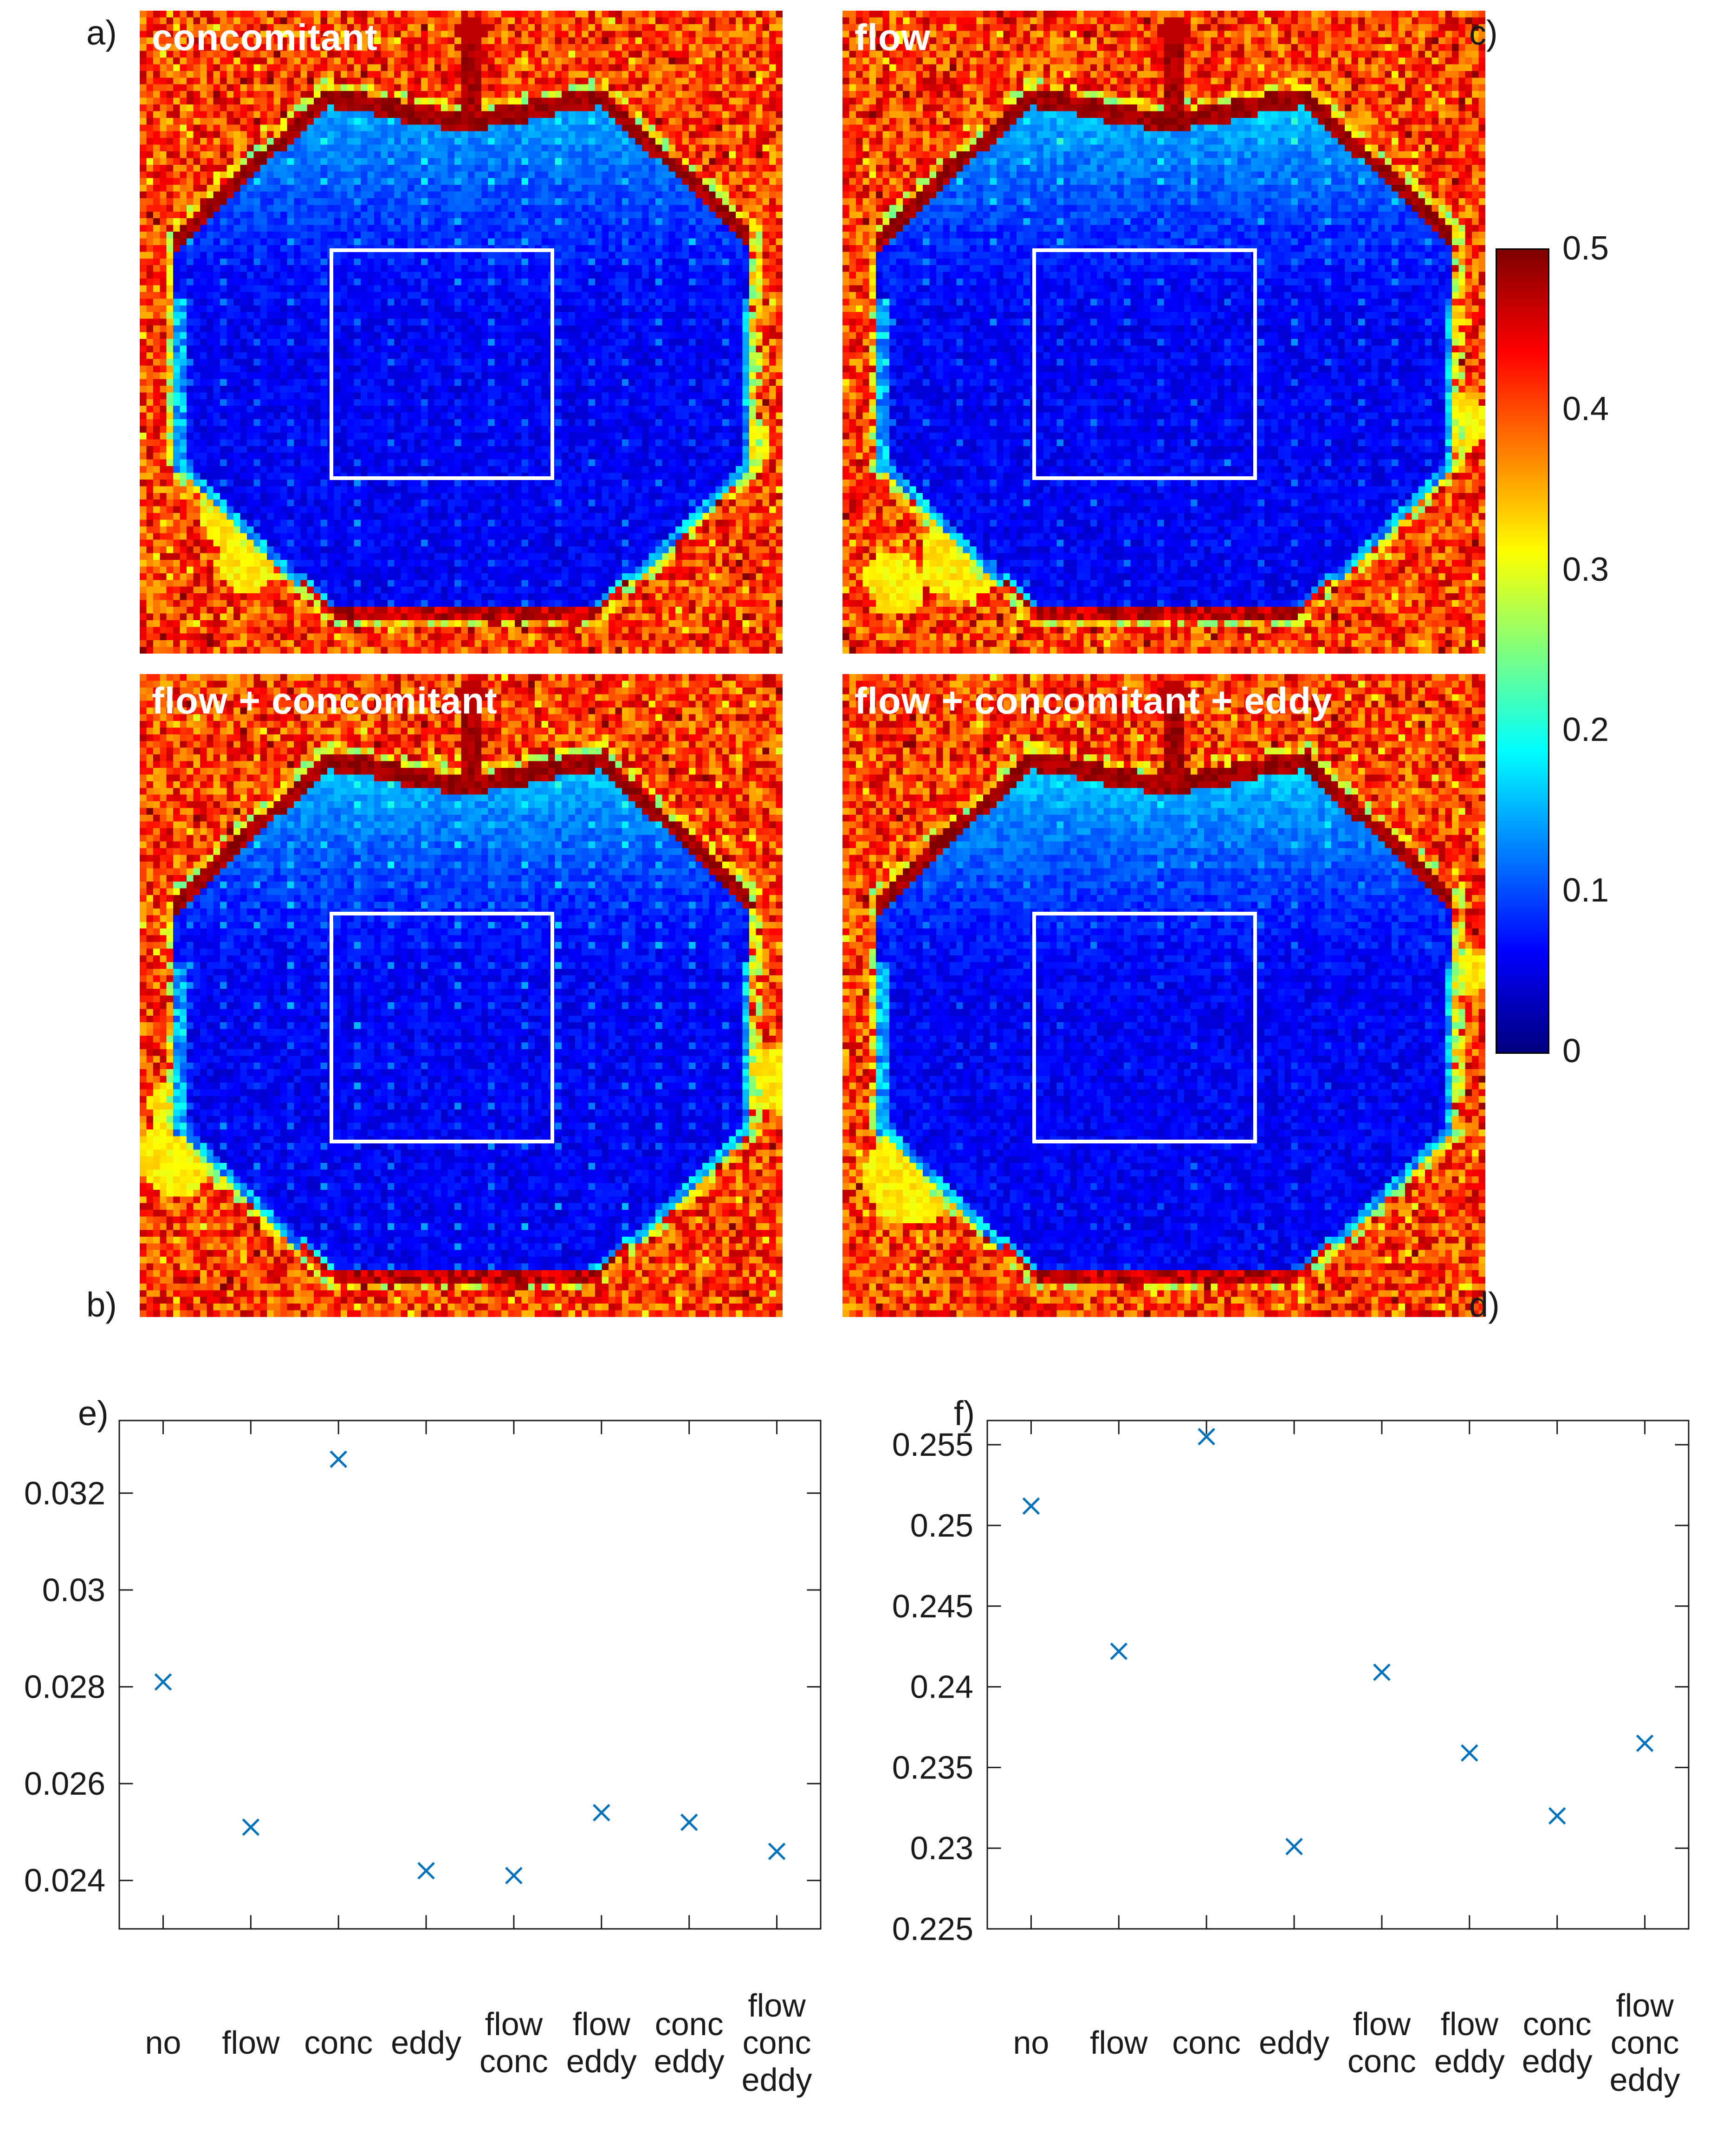  I want to click on y-tick-label: 0.24, so click(942, 1687).